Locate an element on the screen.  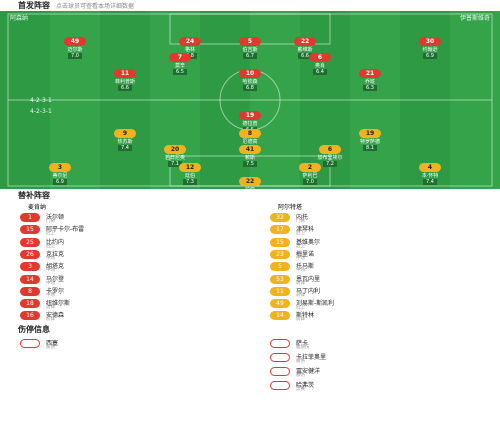
player-name: 廷伯 is located at coordinates (189, 176).